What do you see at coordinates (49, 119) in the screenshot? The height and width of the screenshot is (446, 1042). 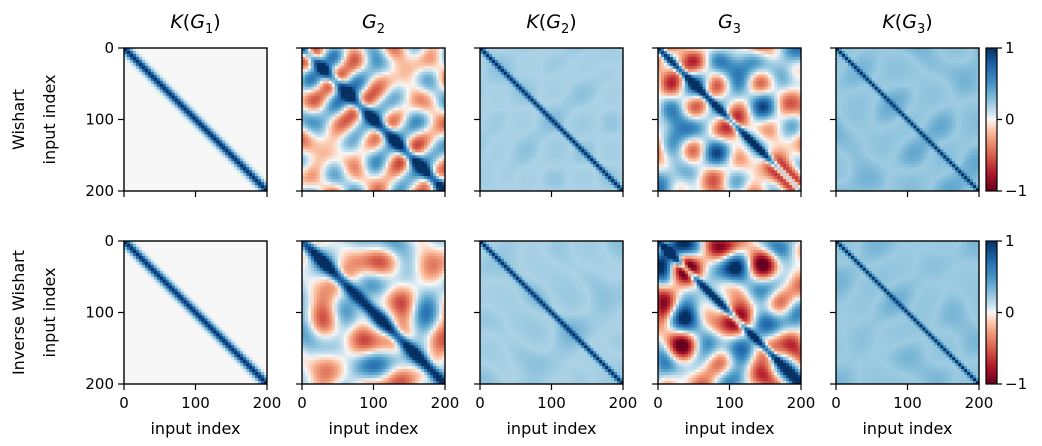 I see `row-ylabel-1: input index` at bounding box center [49, 119].